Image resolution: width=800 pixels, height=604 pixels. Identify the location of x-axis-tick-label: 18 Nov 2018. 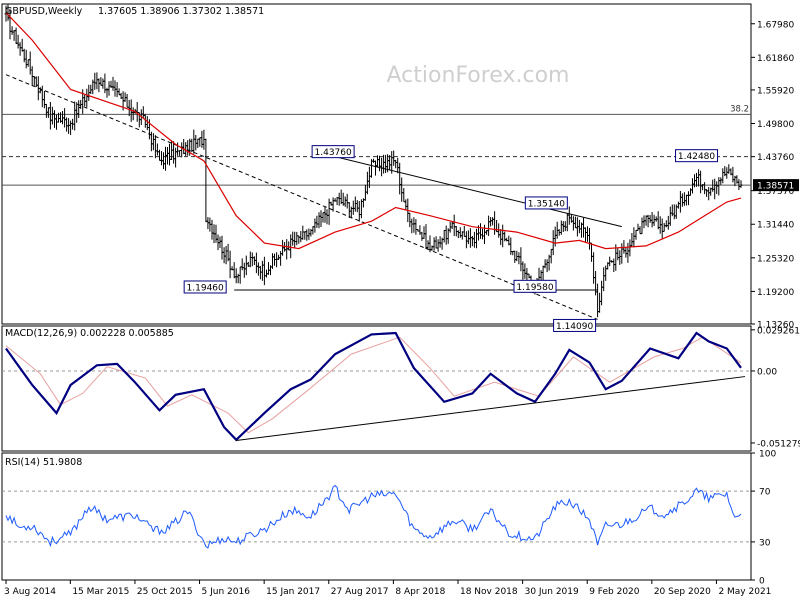
(489, 592).